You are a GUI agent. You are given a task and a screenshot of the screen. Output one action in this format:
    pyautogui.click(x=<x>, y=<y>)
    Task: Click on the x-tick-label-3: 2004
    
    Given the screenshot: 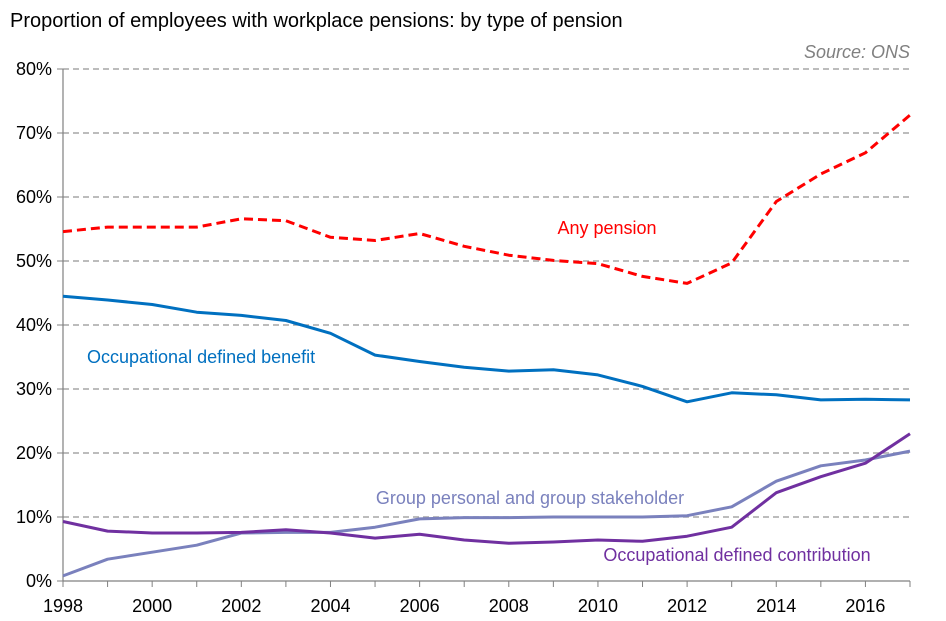 What is the action you would take?
    pyautogui.click(x=330, y=606)
    